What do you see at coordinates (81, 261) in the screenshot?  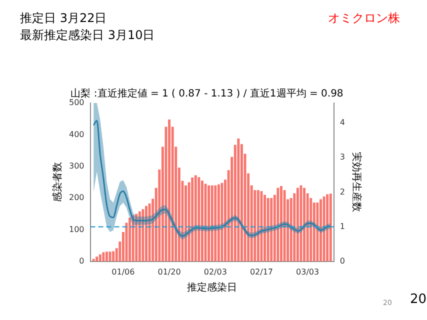 I see `y-tick-label: 0` at bounding box center [81, 261].